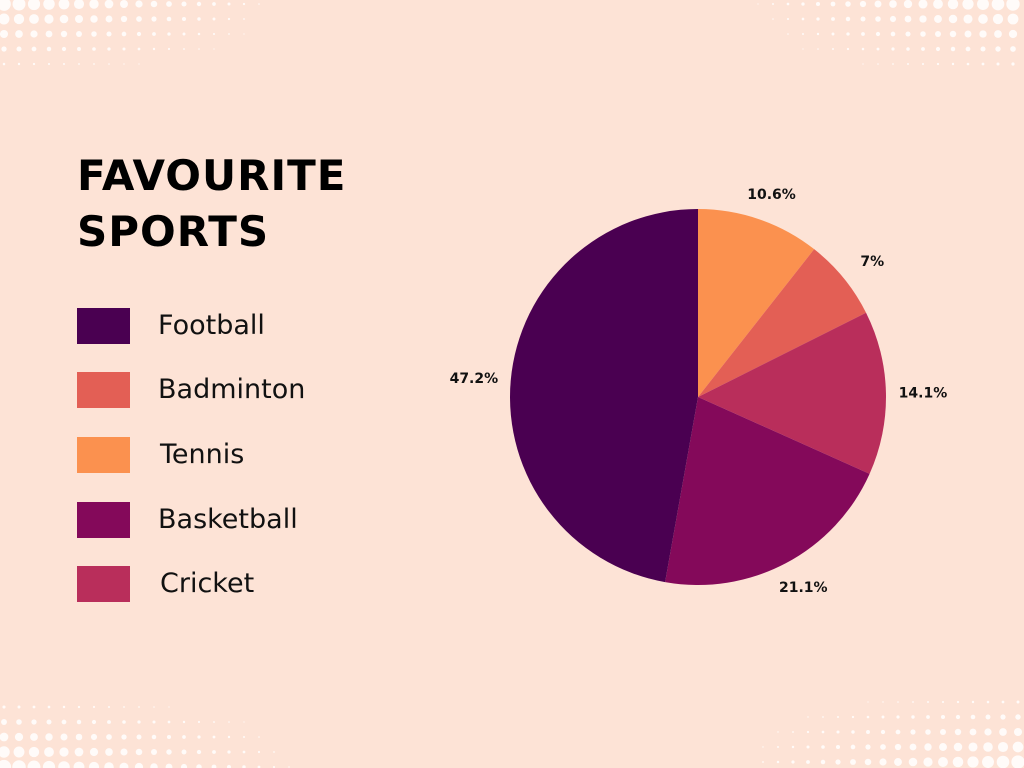  Describe the element at coordinates (228, 519) in the screenshot. I see `legend-label-basketball: Basketball` at that location.